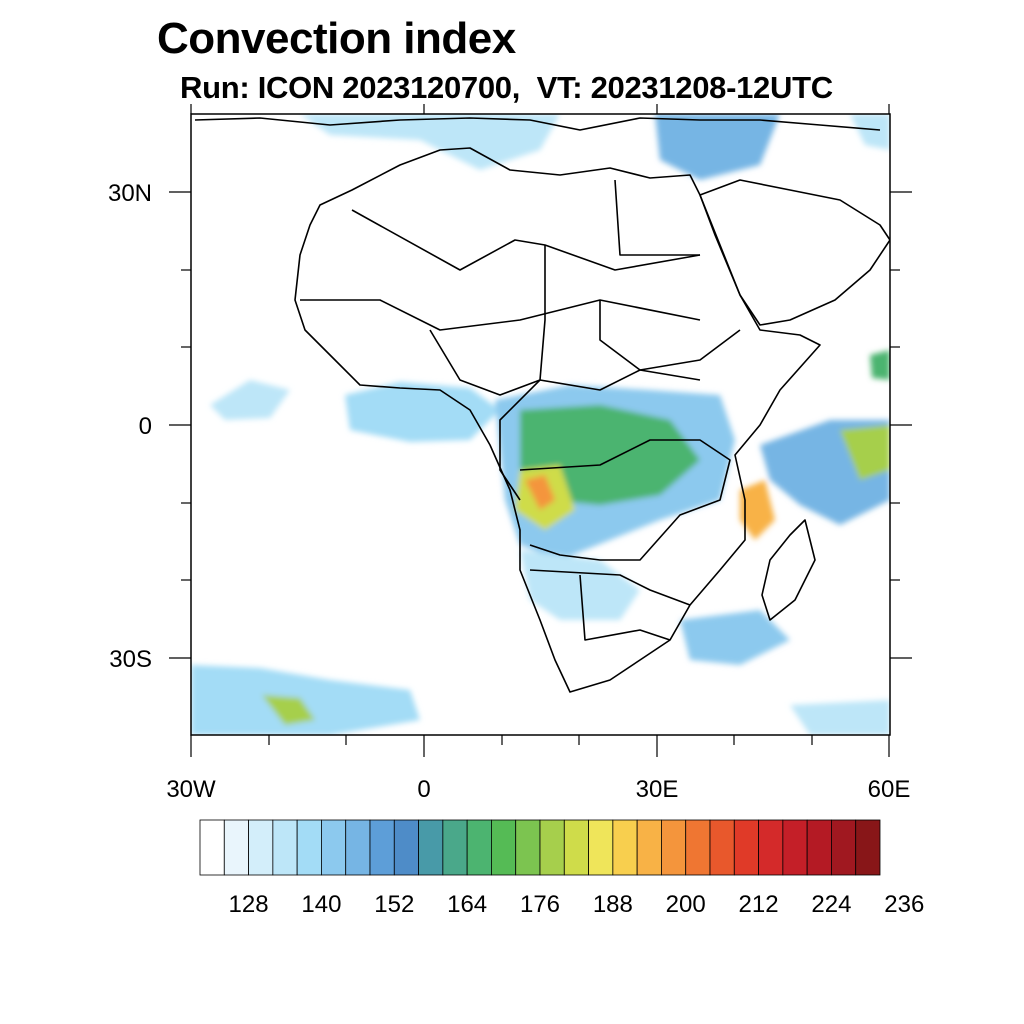 The image size is (1024, 1024). What do you see at coordinates (759, 904) in the screenshot?
I see `colorbar-label: 212` at bounding box center [759, 904].